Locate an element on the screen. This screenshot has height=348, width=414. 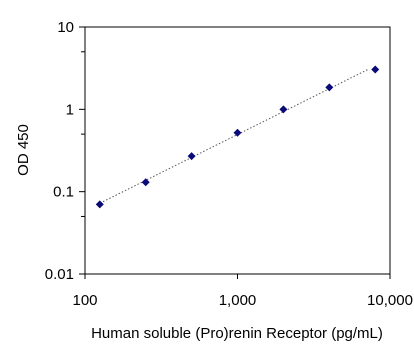
y-tick-label: 10 is located at coordinates (65, 27).